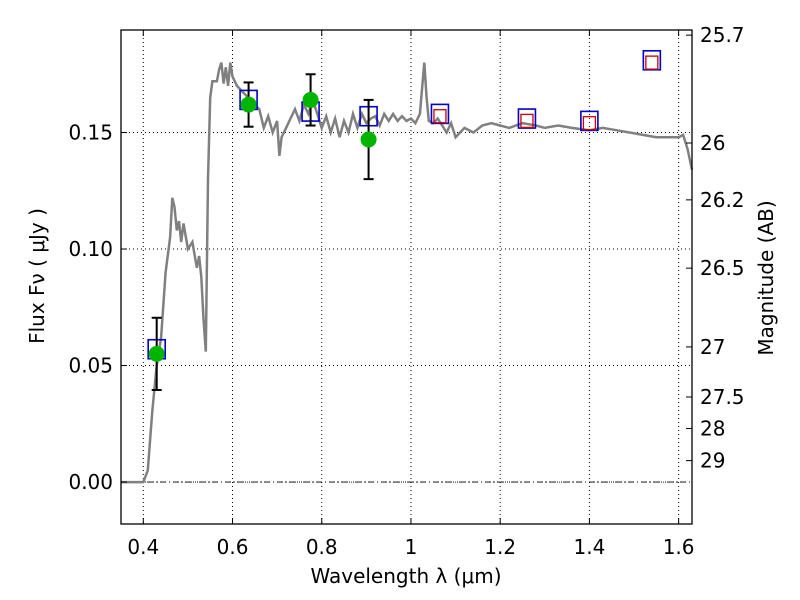 The width and height of the screenshot is (800, 600). What do you see at coordinates (712, 461) in the screenshot?
I see `right-tick-label: 29` at bounding box center [712, 461].